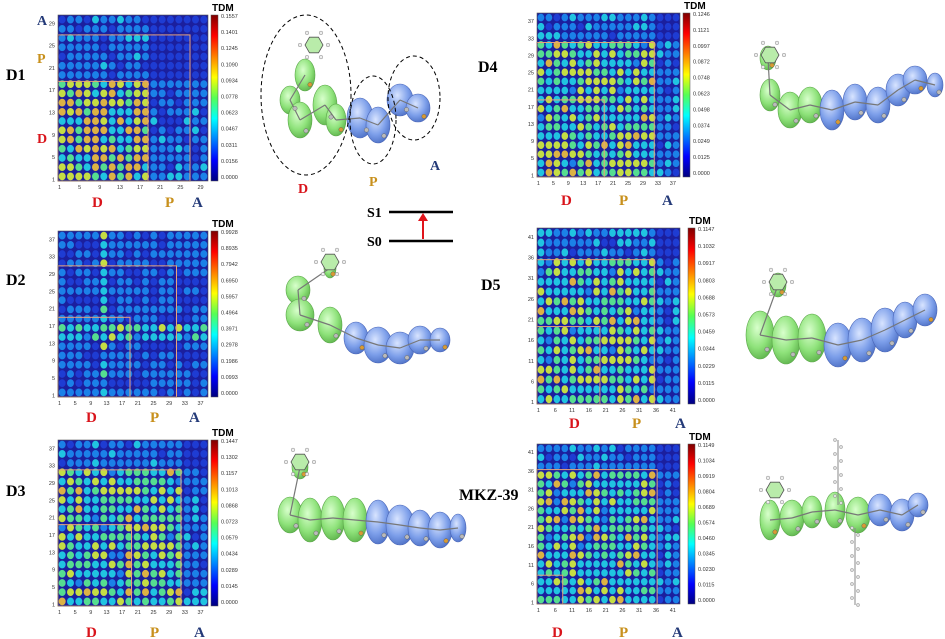 Image resolution: width=945 pixels, height=639 pixels. What do you see at coordinates (133, 314) in the screenshot?
I see `heatmap-background` at bounding box center [133, 314].